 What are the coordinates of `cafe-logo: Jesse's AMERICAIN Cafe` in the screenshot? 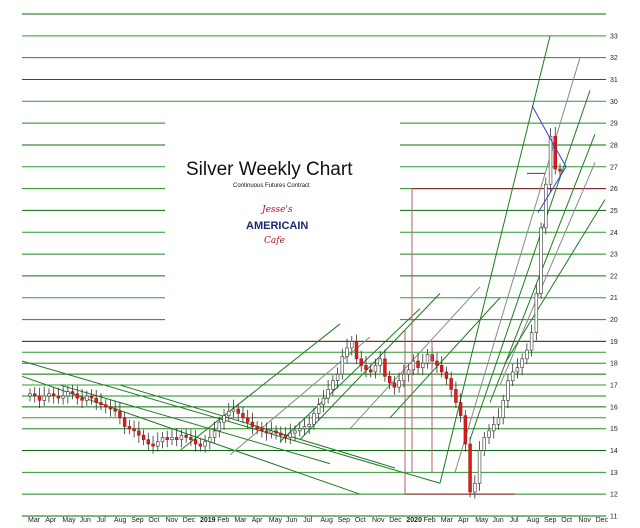 It's located at (277, 224).